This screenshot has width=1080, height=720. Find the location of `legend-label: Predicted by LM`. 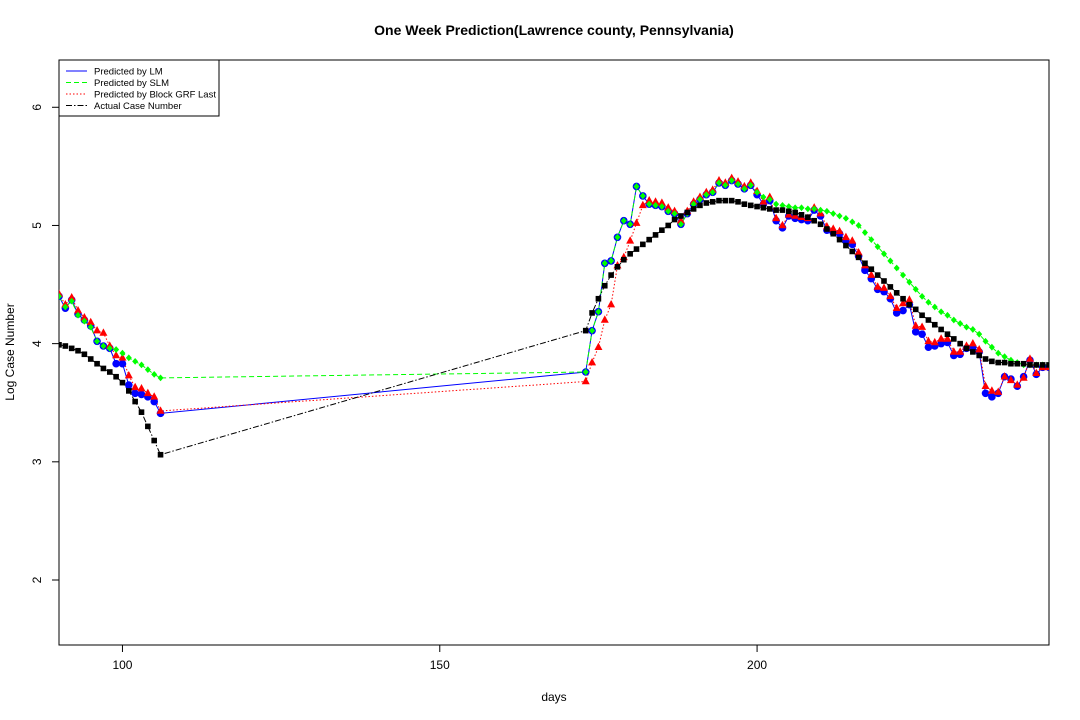

legend-label: Predicted by LM is located at coordinates (128, 71).